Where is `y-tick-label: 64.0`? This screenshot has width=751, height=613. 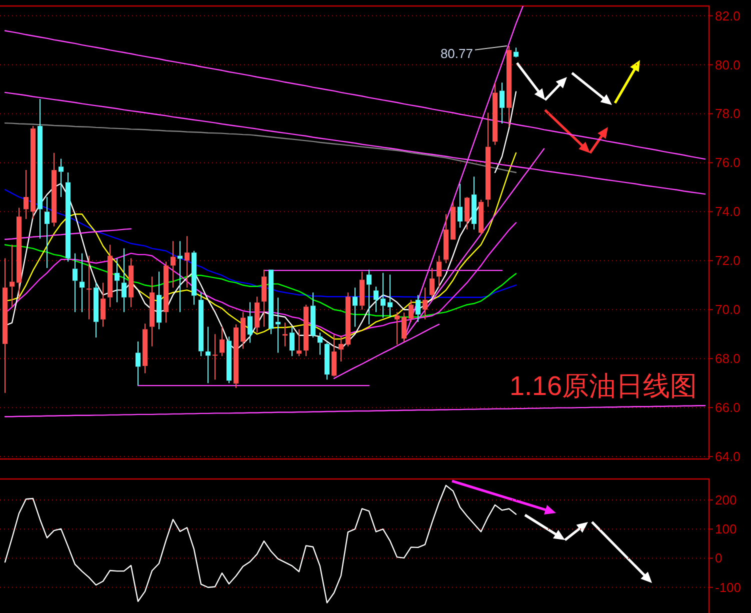 y-tick-label: 64.0 is located at coordinates (727, 456).